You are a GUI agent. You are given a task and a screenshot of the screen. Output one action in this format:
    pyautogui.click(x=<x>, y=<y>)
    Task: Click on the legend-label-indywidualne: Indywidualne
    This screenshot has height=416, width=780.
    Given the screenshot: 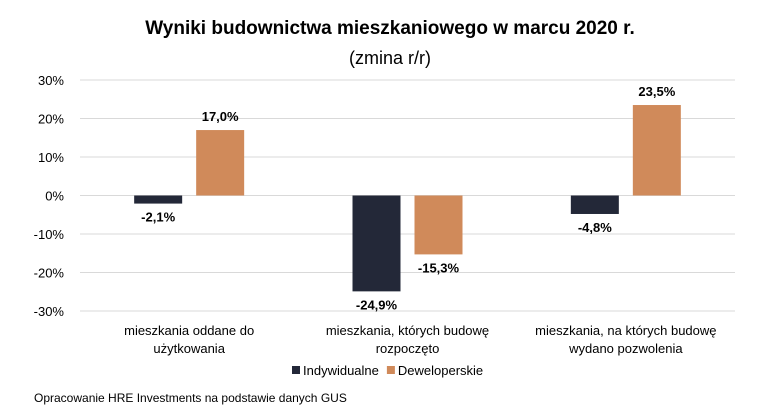 What is the action you would take?
    pyautogui.click(x=341, y=370)
    